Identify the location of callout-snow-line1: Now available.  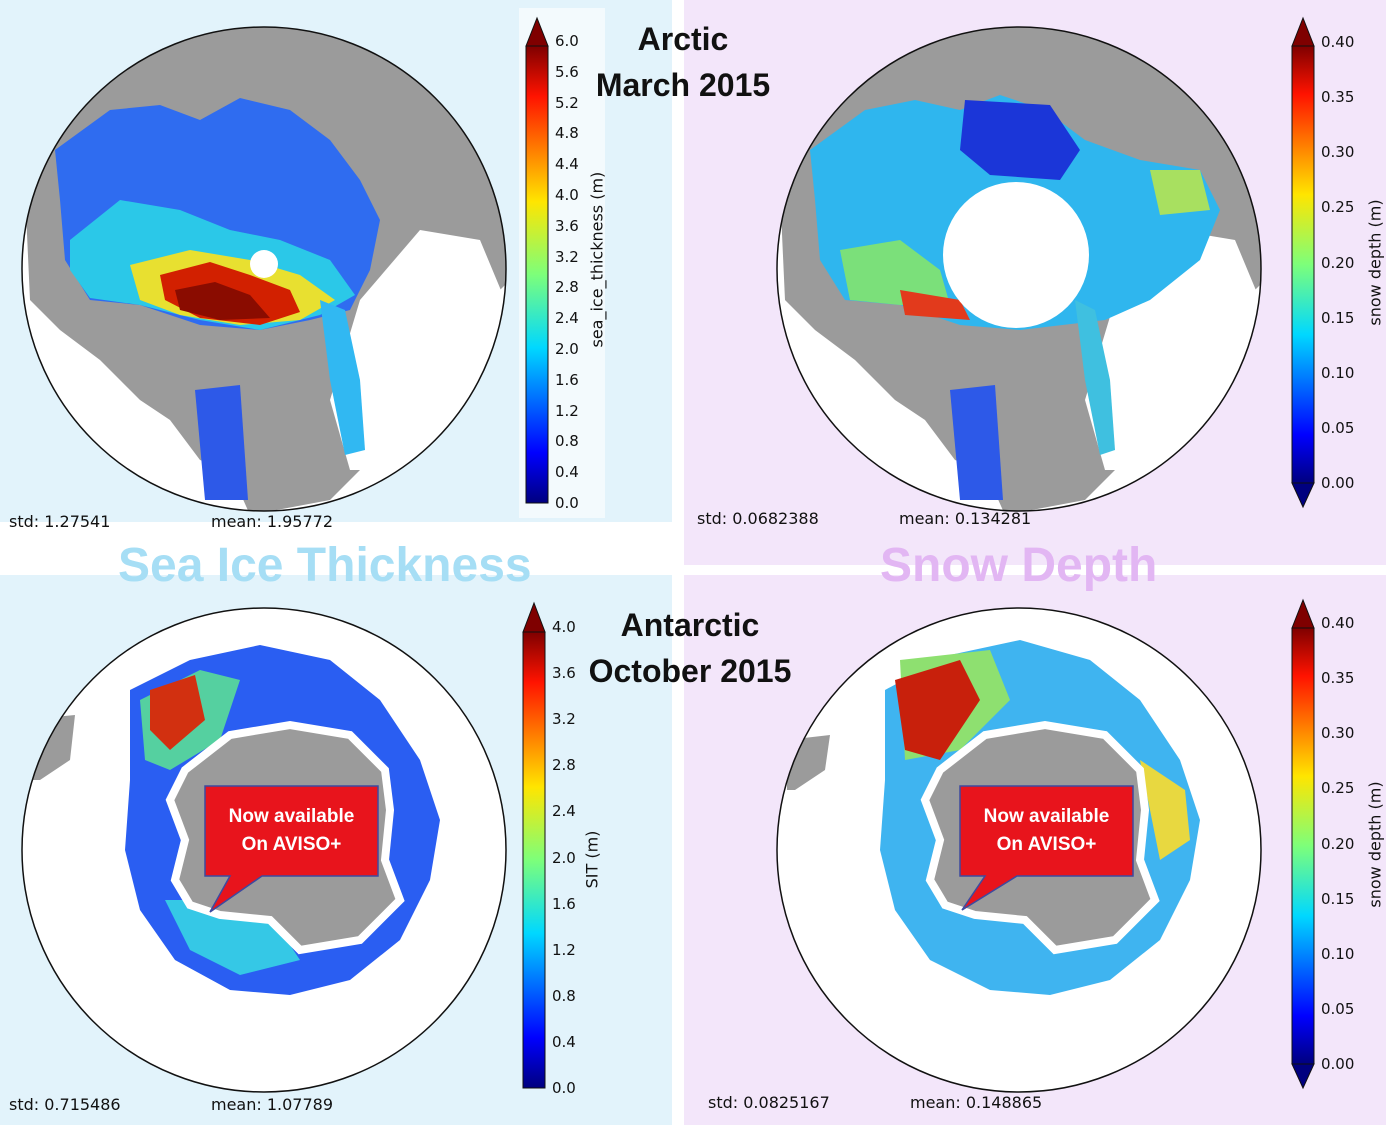
(1046, 816).